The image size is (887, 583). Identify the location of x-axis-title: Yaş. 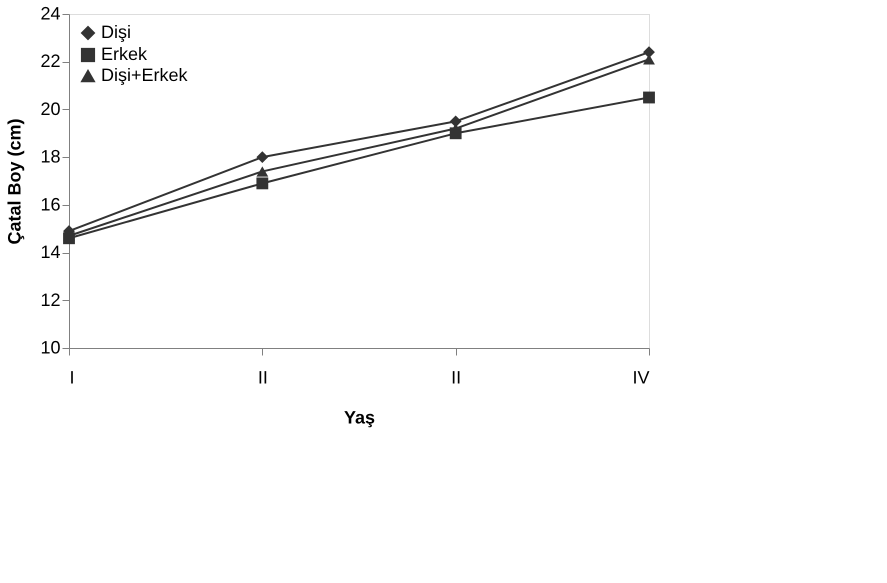
(360, 418).